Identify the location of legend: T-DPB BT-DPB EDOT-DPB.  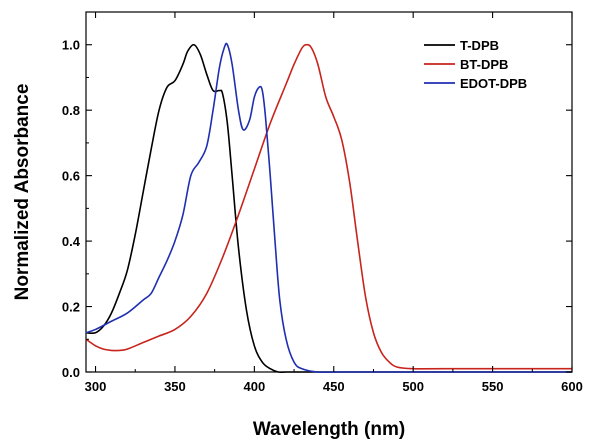
(475, 64).